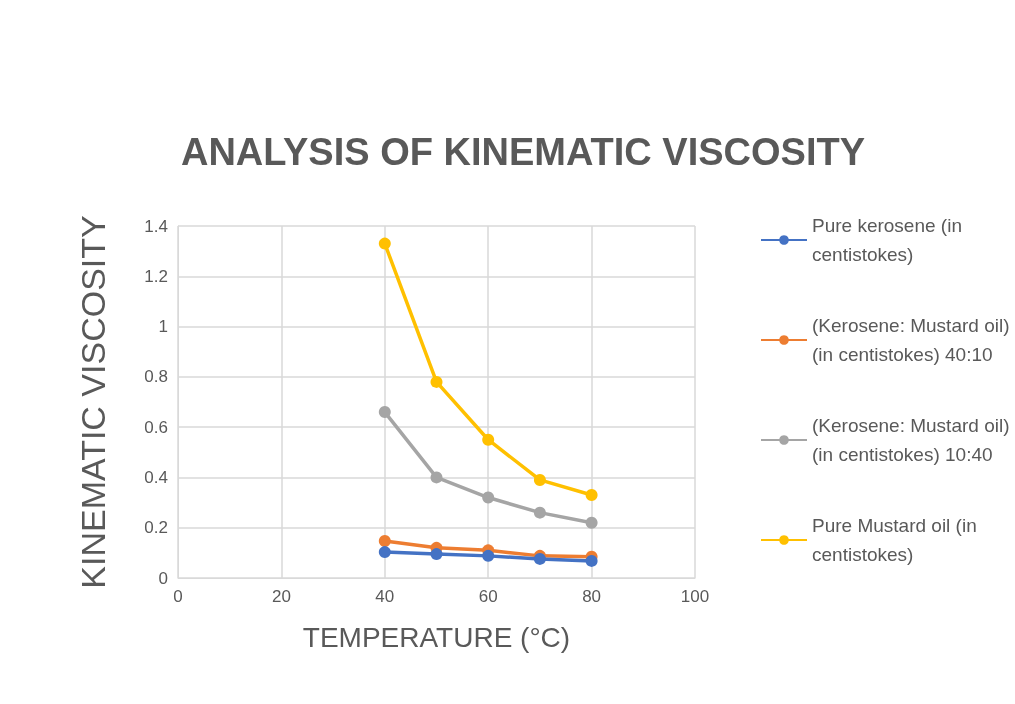 The width and height of the screenshot is (1015, 704). What do you see at coordinates (156, 528) in the screenshot?
I see `y-tick-label: 0.2` at bounding box center [156, 528].